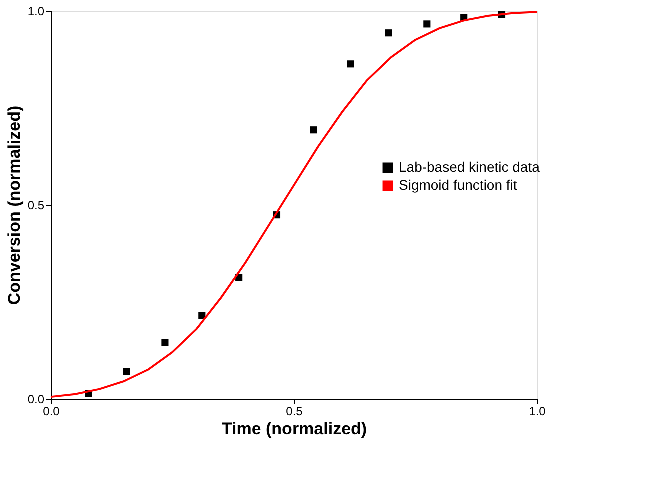  Describe the element at coordinates (537, 411) in the screenshot. I see `x-tick-label: 1.0` at that location.